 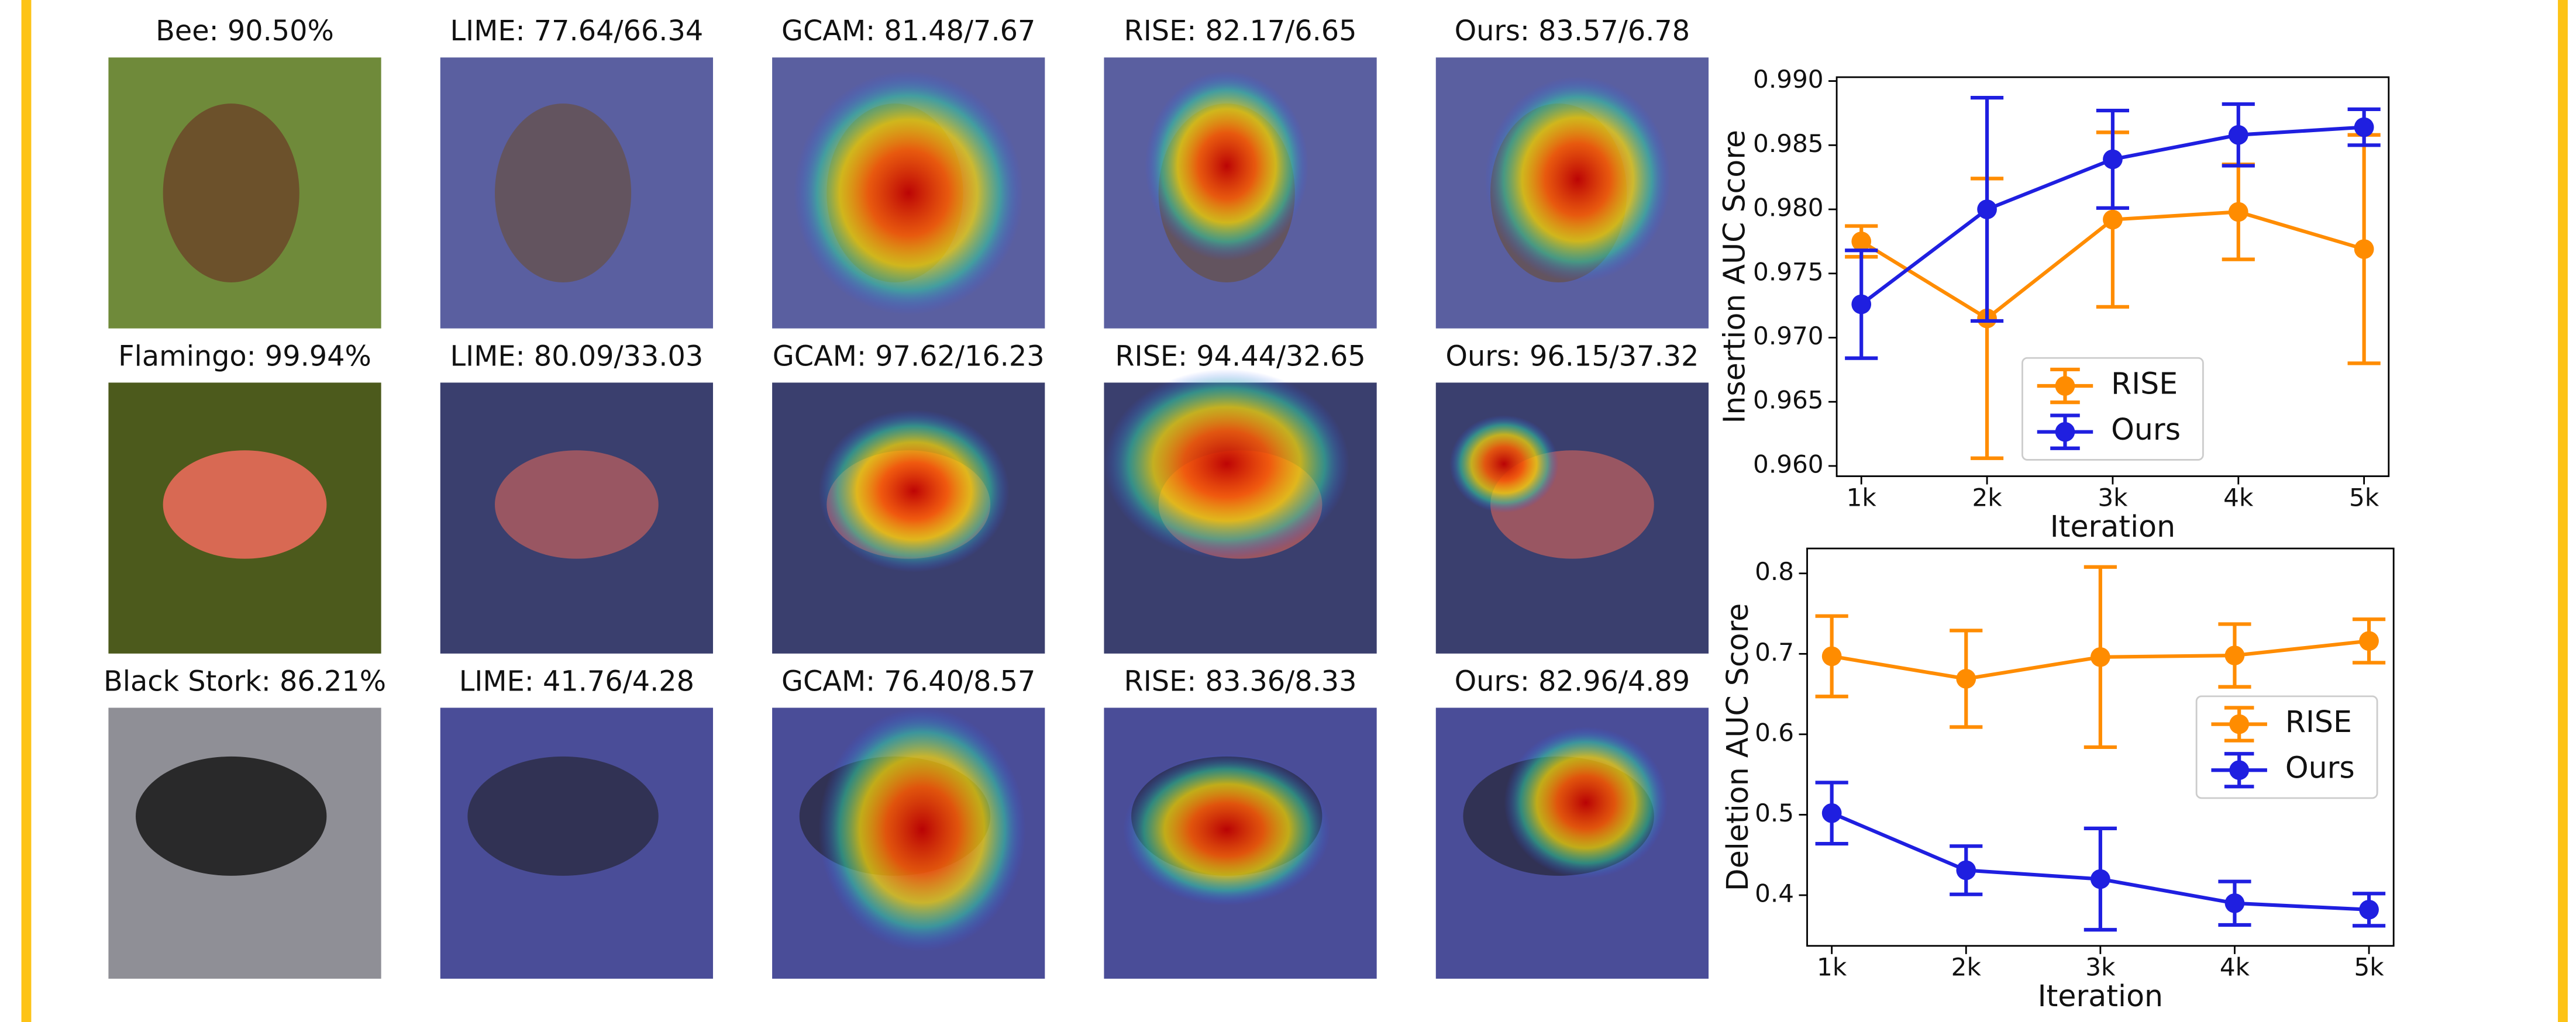 What do you see at coordinates (1572, 31) in the screenshot?
I see `panel-title: Ours: 83.57/6.78` at bounding box center [1572, 31].